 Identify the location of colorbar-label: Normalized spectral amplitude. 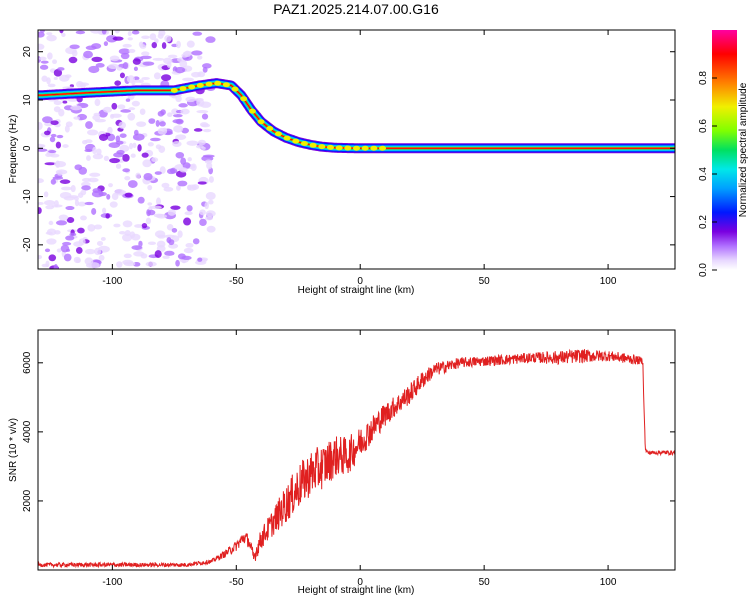
(743, 149).